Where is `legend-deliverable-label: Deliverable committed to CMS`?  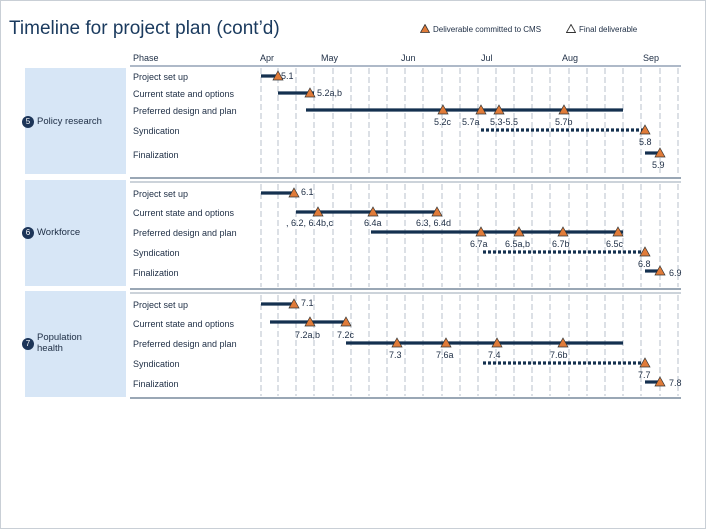
legend-deliverable-label: Deliverable committed to CMS is located at coordinates (487, 29).